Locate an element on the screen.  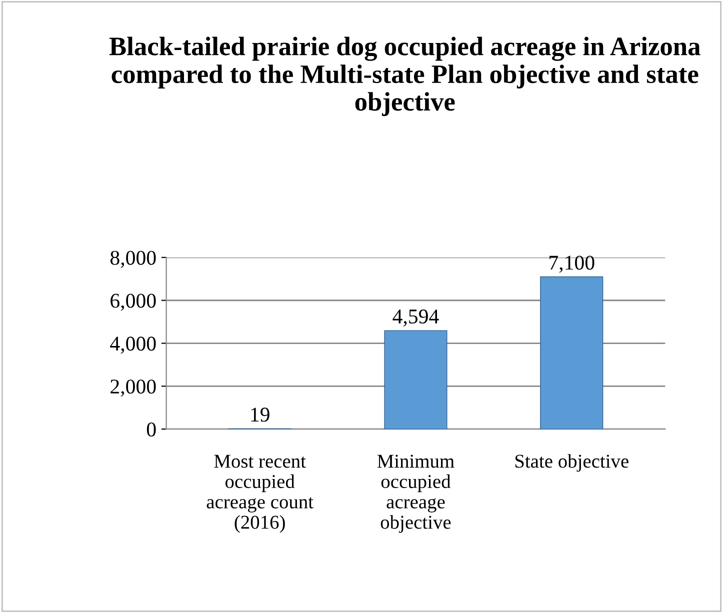
y-tick-label: 8,000 is located at coordinates (133, 259).